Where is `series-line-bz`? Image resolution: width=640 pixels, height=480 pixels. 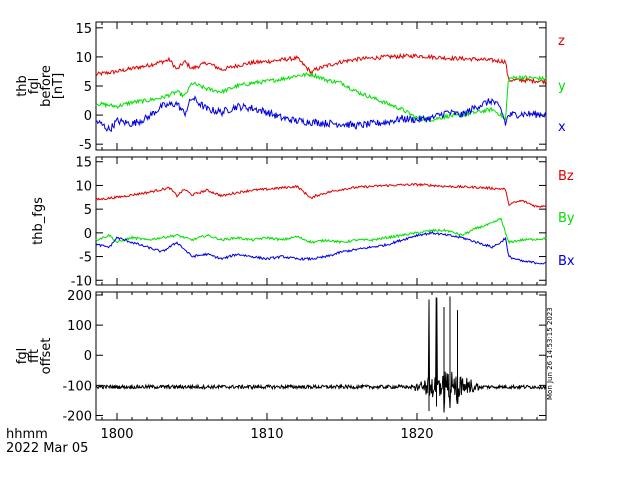
series-line-bz is located at coordinates (321, 195).